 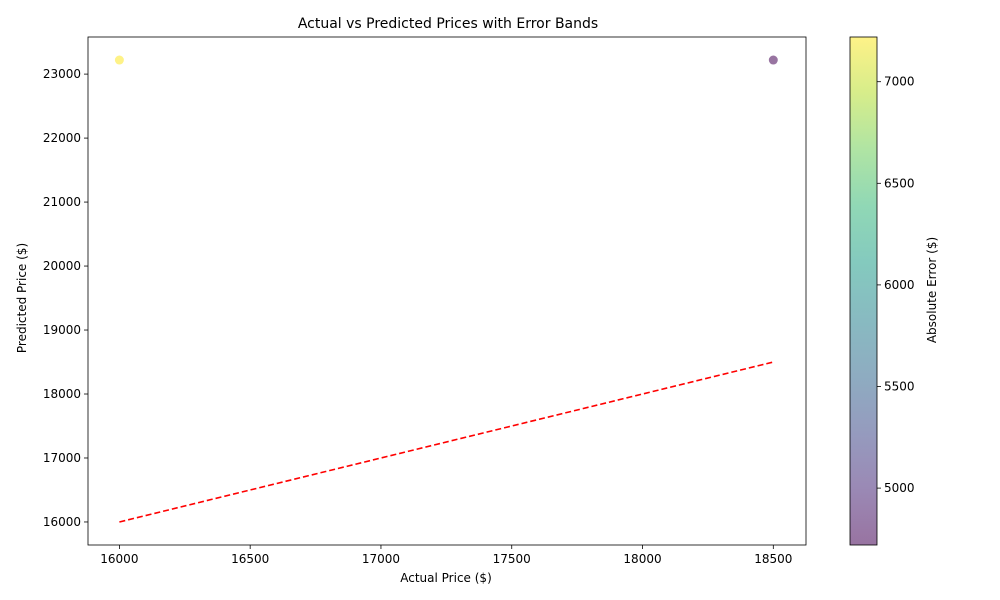 I want to click on colorbar-tick-label: 6000, so click(x=899, y=285).